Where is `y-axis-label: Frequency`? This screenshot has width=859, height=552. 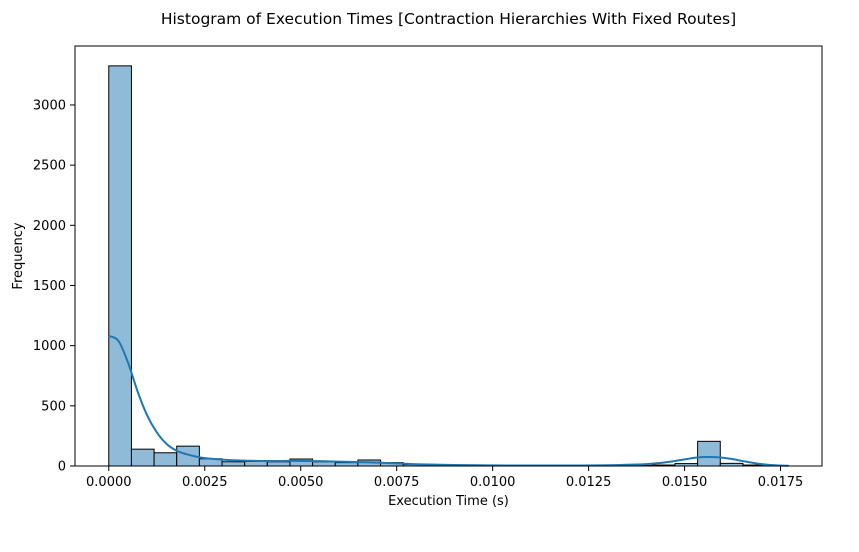 y-axis-label: Frequency is located at coordinates (18, 255).